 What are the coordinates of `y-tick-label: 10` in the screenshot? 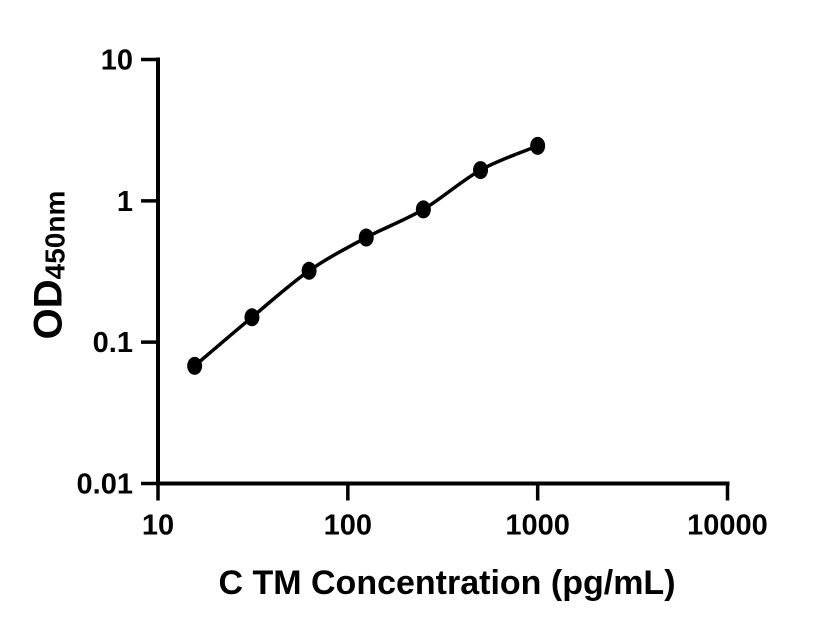 It's located at (117, 61).